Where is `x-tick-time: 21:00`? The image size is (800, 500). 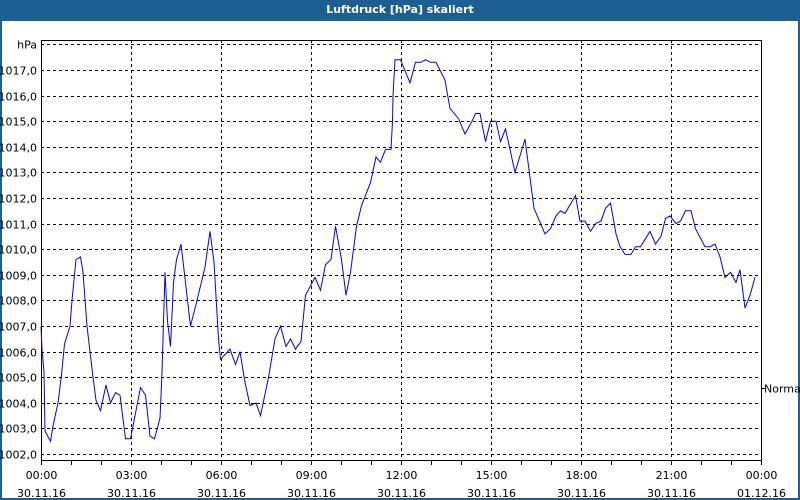
x-tick-time: 21:00 is located at coordinates (672, 475).